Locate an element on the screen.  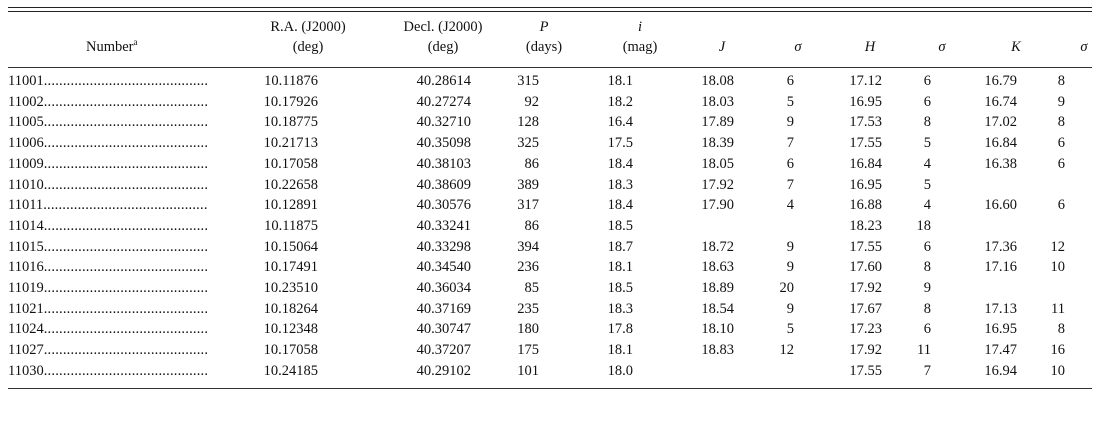
bottom-rule is located at coordinates (550, 388).